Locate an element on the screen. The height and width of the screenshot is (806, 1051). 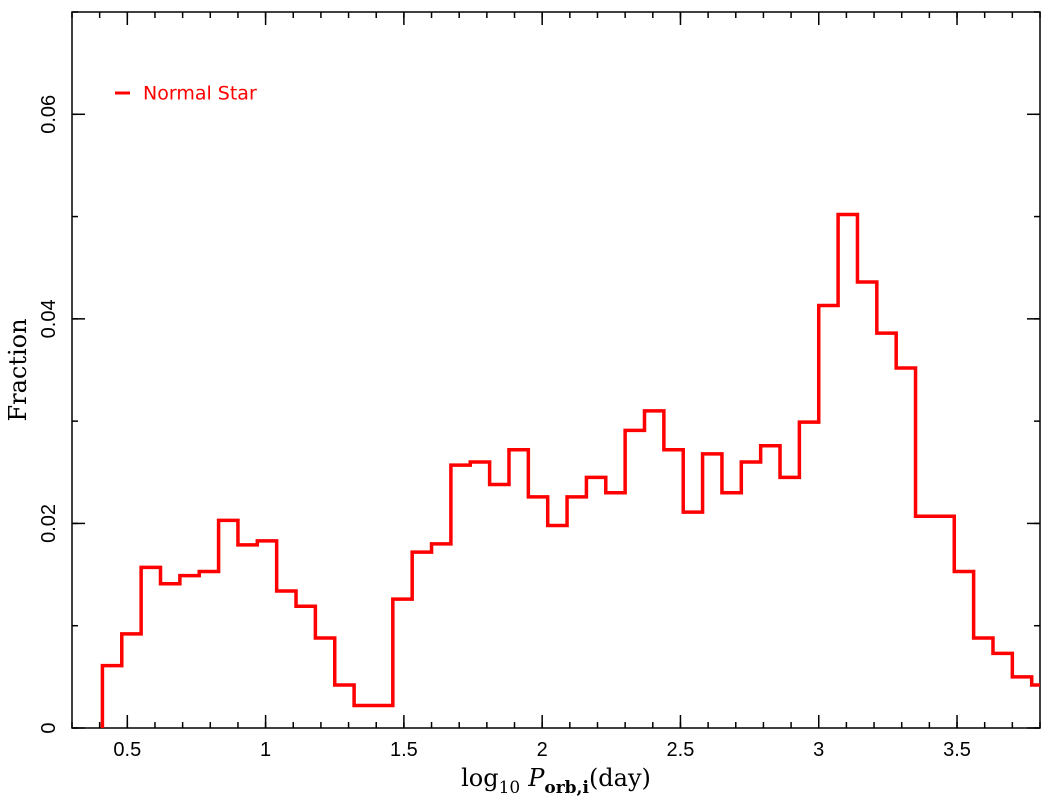
x-tick-label: 1.5 is located at coordinates (404, 750).